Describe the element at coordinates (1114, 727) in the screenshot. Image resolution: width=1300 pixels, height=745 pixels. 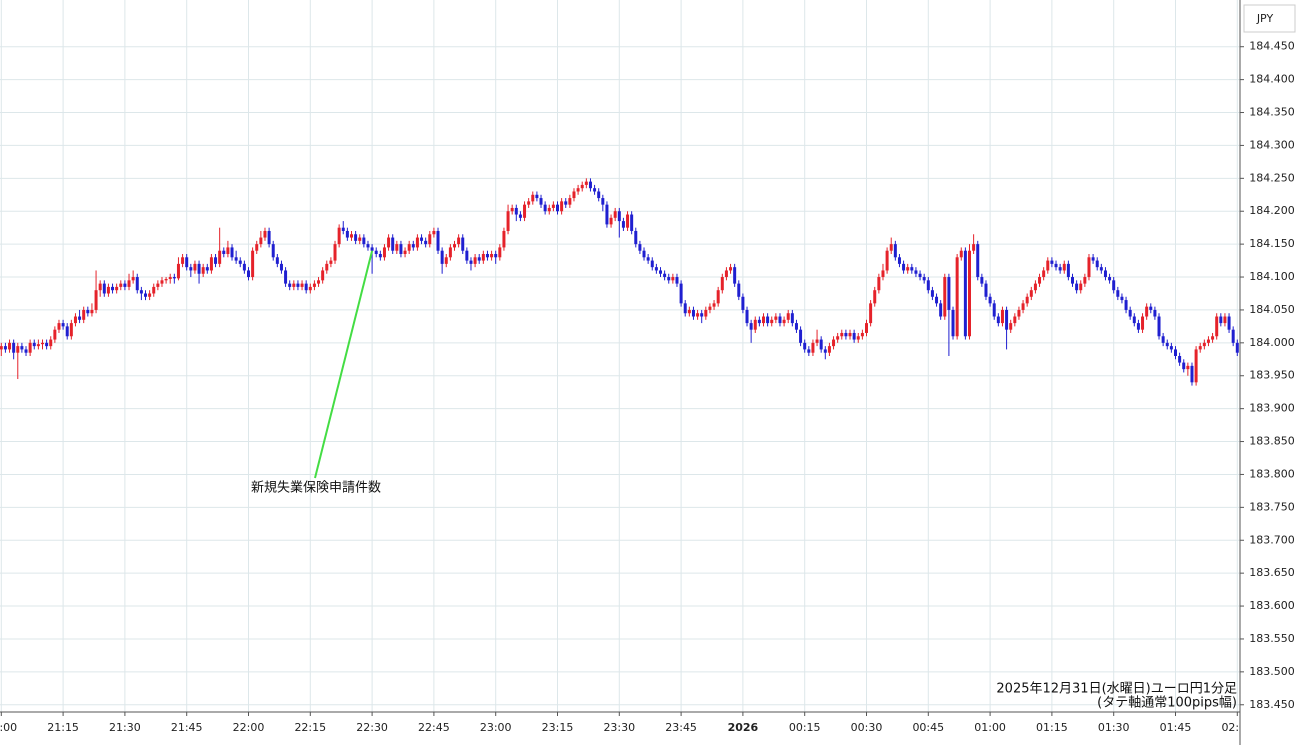
I see `x-tick-label: 01:30` at that location.